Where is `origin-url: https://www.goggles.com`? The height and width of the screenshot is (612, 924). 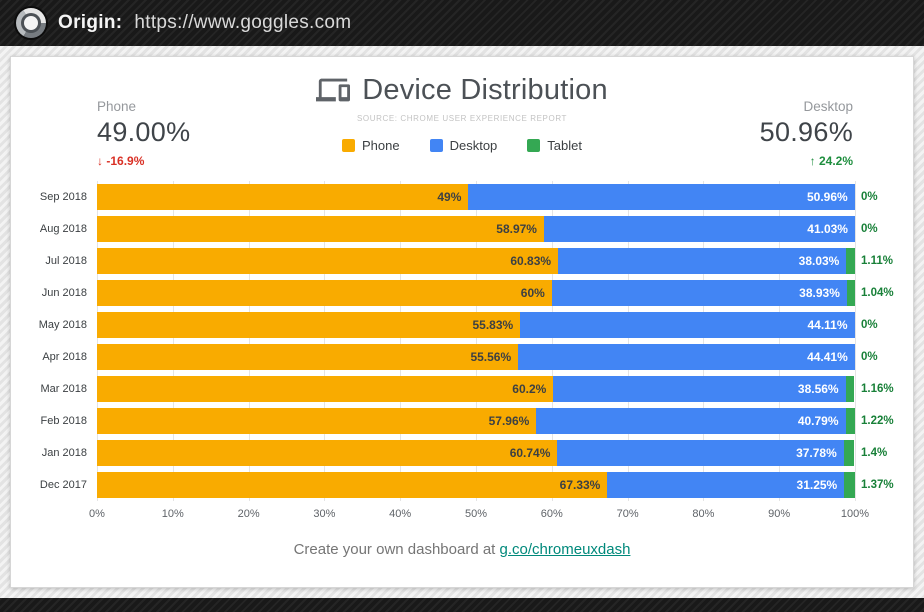
origin-url: https://www.goggles.com is located at coordinates (243, 22).